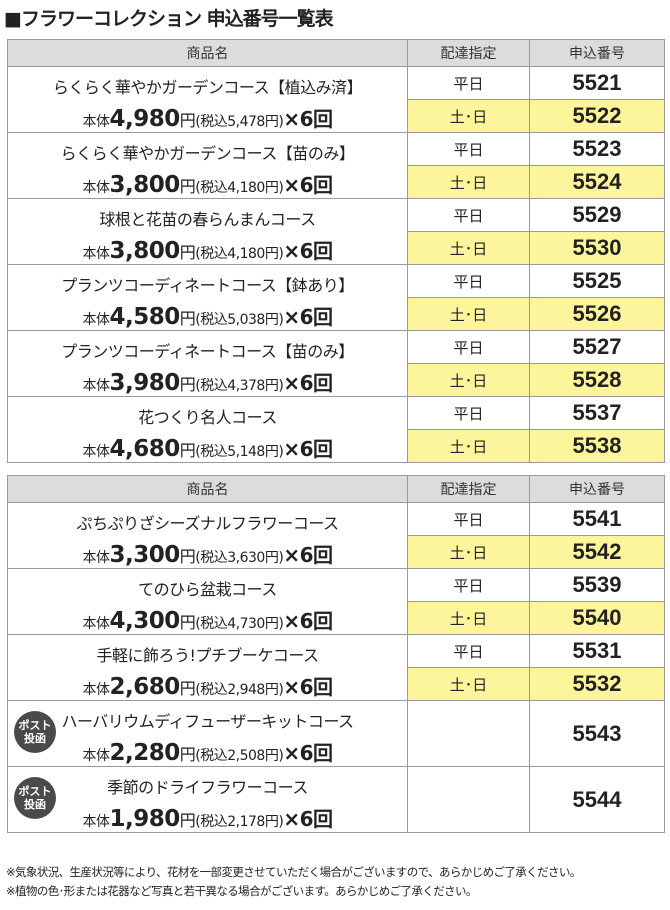 This screenshot has height=910, width=670. I want to click on product-name: ぷちぷりざシーズナルフラワーコース, so click(207, 523).